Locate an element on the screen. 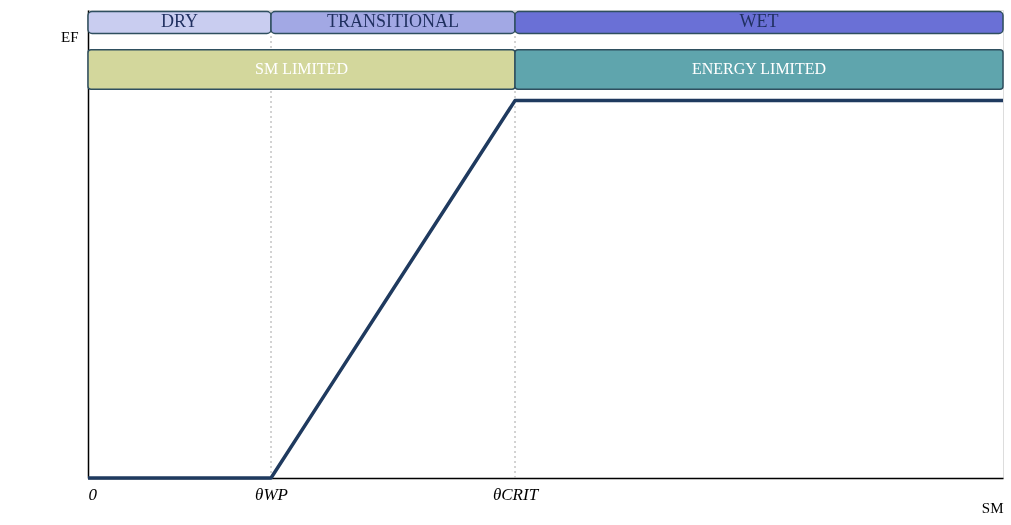 This screenshot has width=1011, height=525. x-tick-label: 0 is located at coordinates (93, 494).